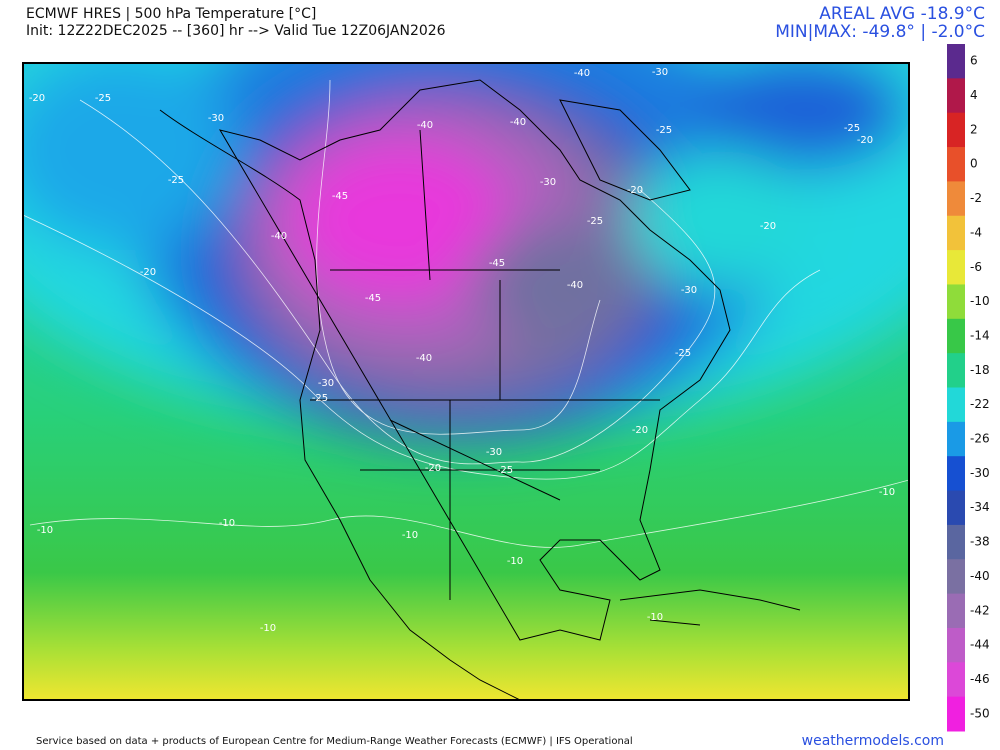  I want to click on colorbar-label: -14, so click(980, 335).